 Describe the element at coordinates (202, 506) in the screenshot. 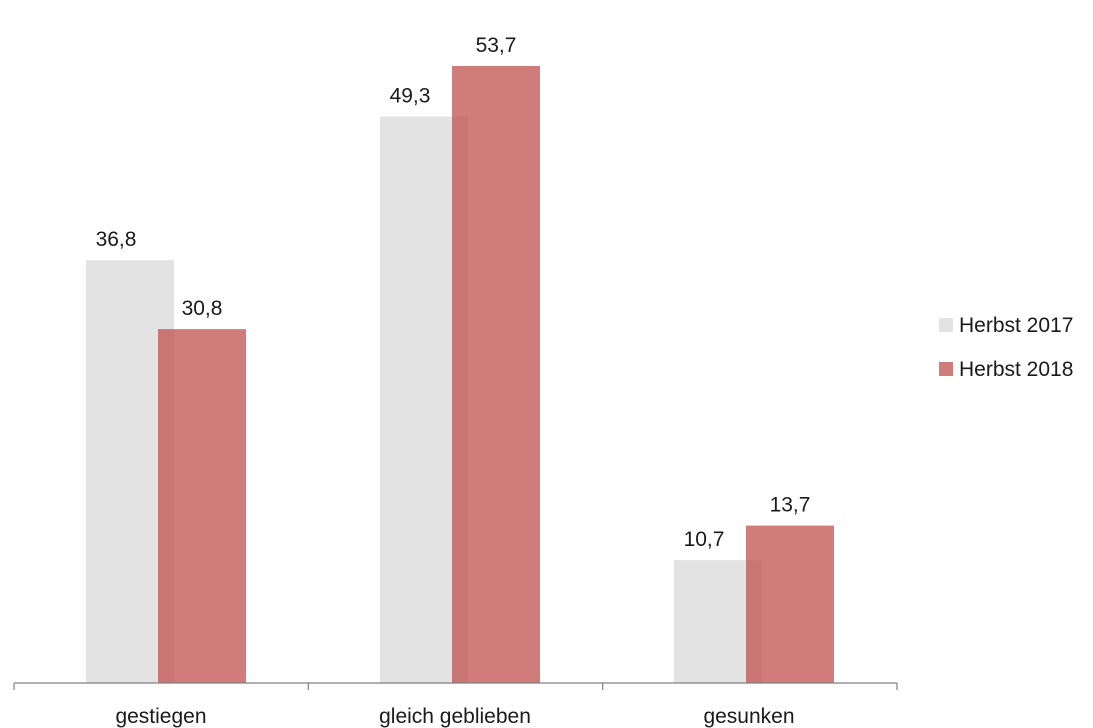

I see `bar-herbst-2018-gestiegen` at that location.